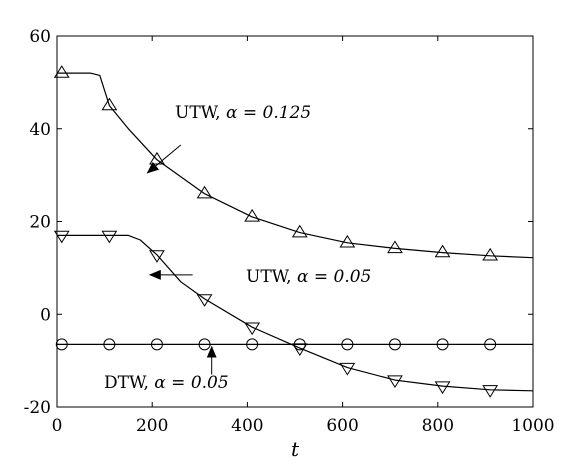 The height and width of the screenshot is (466, 562). Describe the element at coordinates (308, 277) in the screenshot. I see `annotation-utw-005-label: UTW, α = 0.05` at that location.